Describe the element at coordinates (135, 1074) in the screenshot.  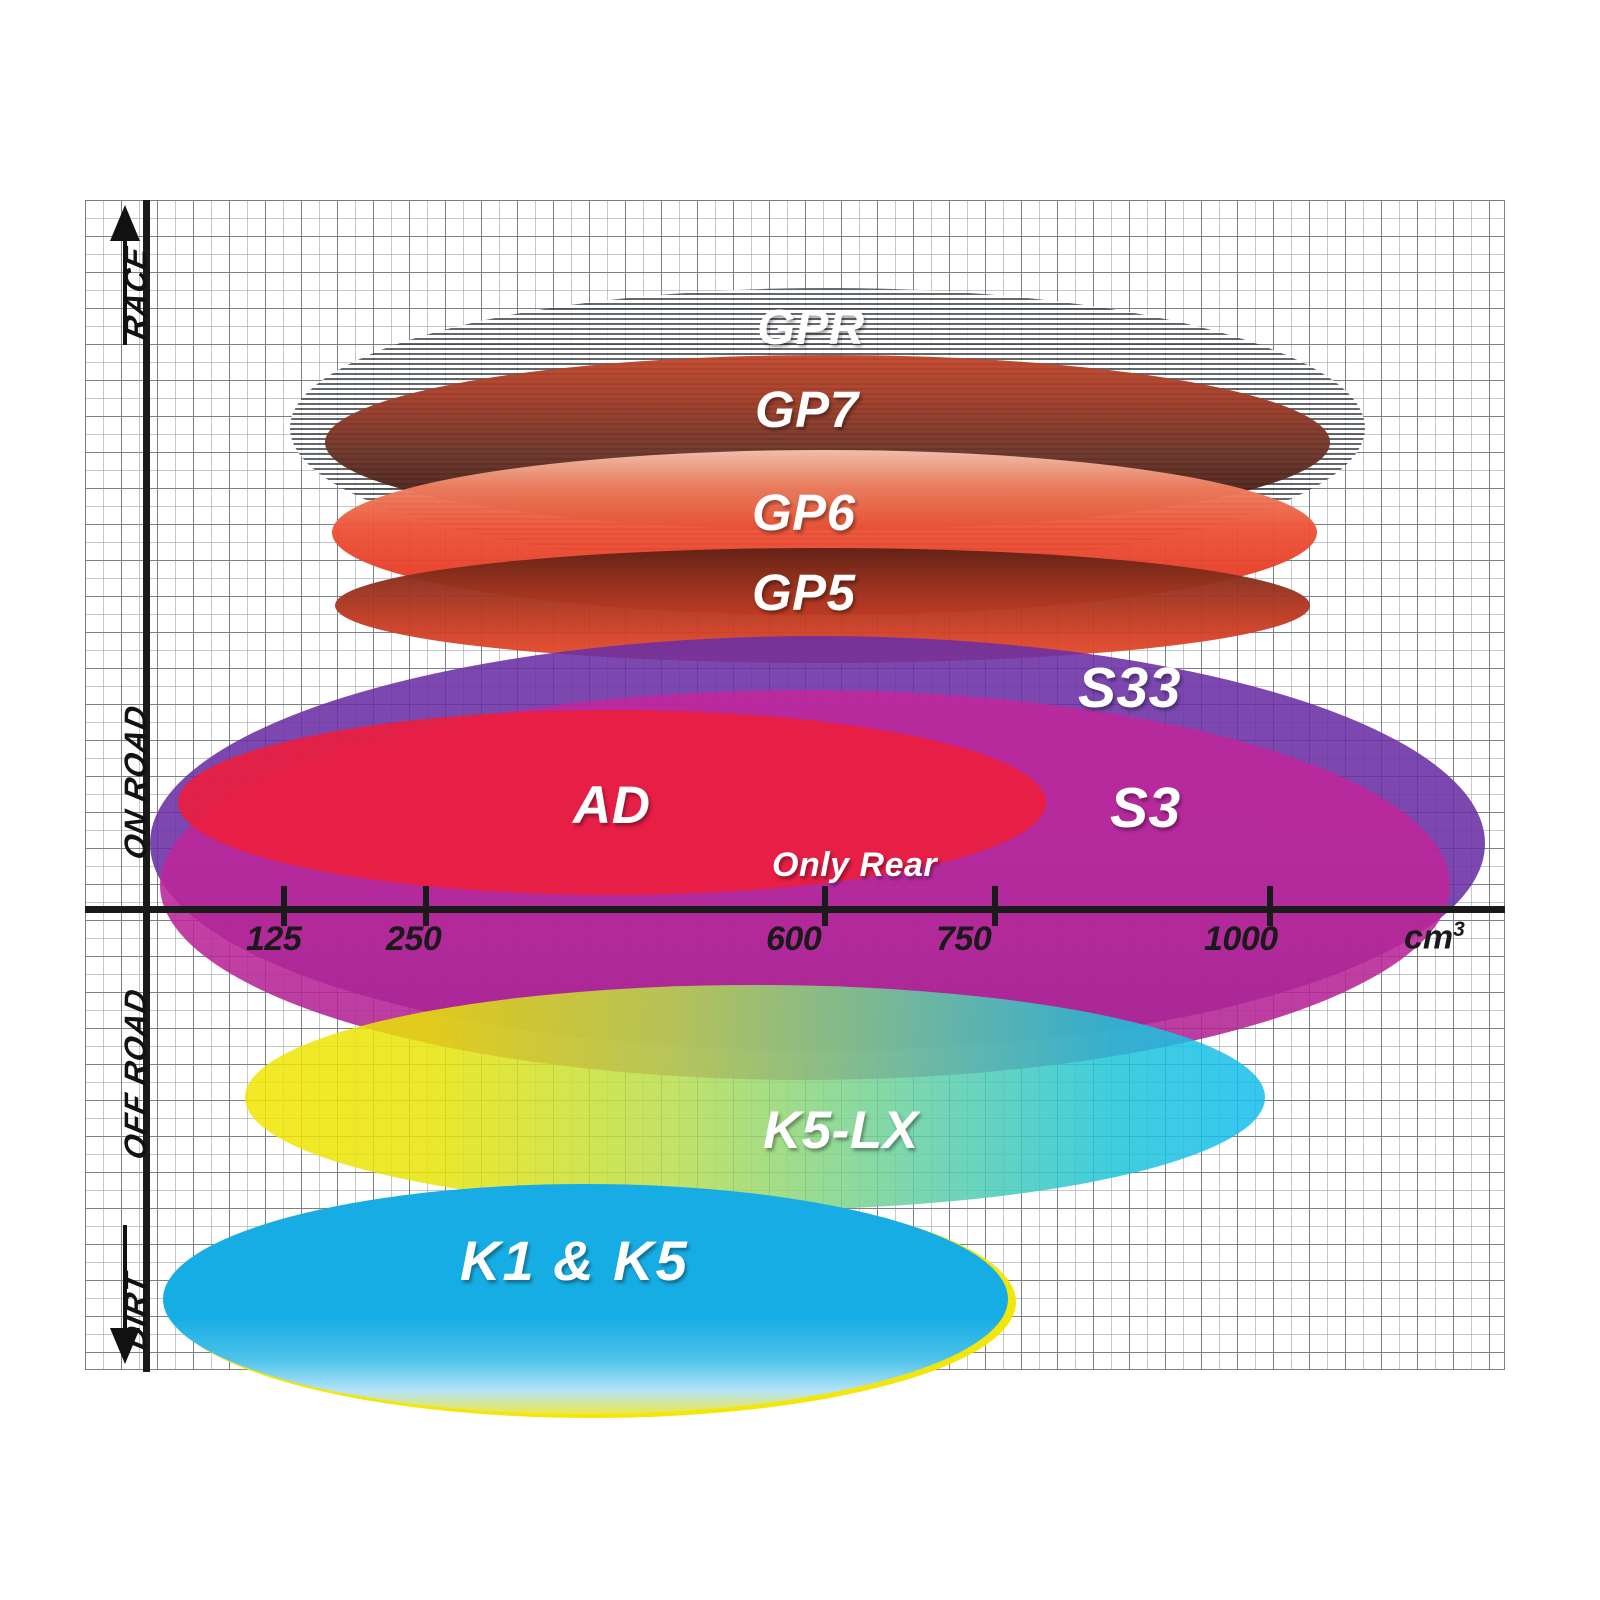
I see `y-zone-label-off-road: OFF ROAD` at that location.